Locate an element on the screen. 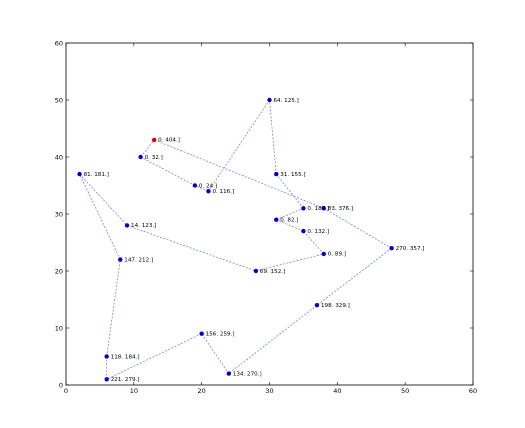 The height and width of the screenshot is (428, 525). point-label-8: 0. 82.] is located at coordinates (289, 221).